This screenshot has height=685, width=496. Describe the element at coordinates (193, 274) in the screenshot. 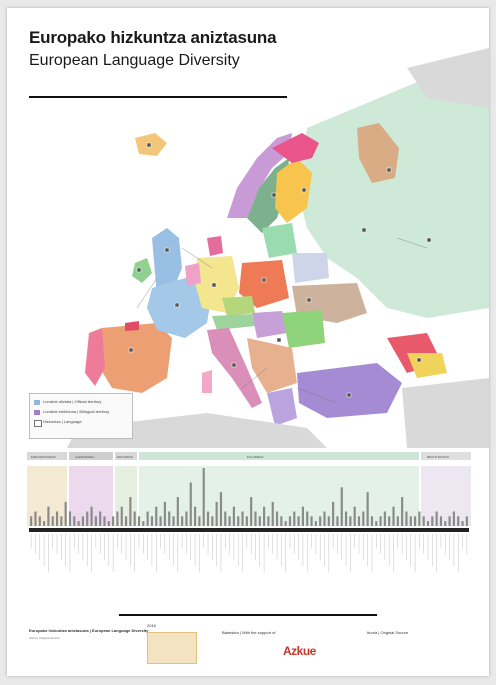

I see `benelux` at that location.